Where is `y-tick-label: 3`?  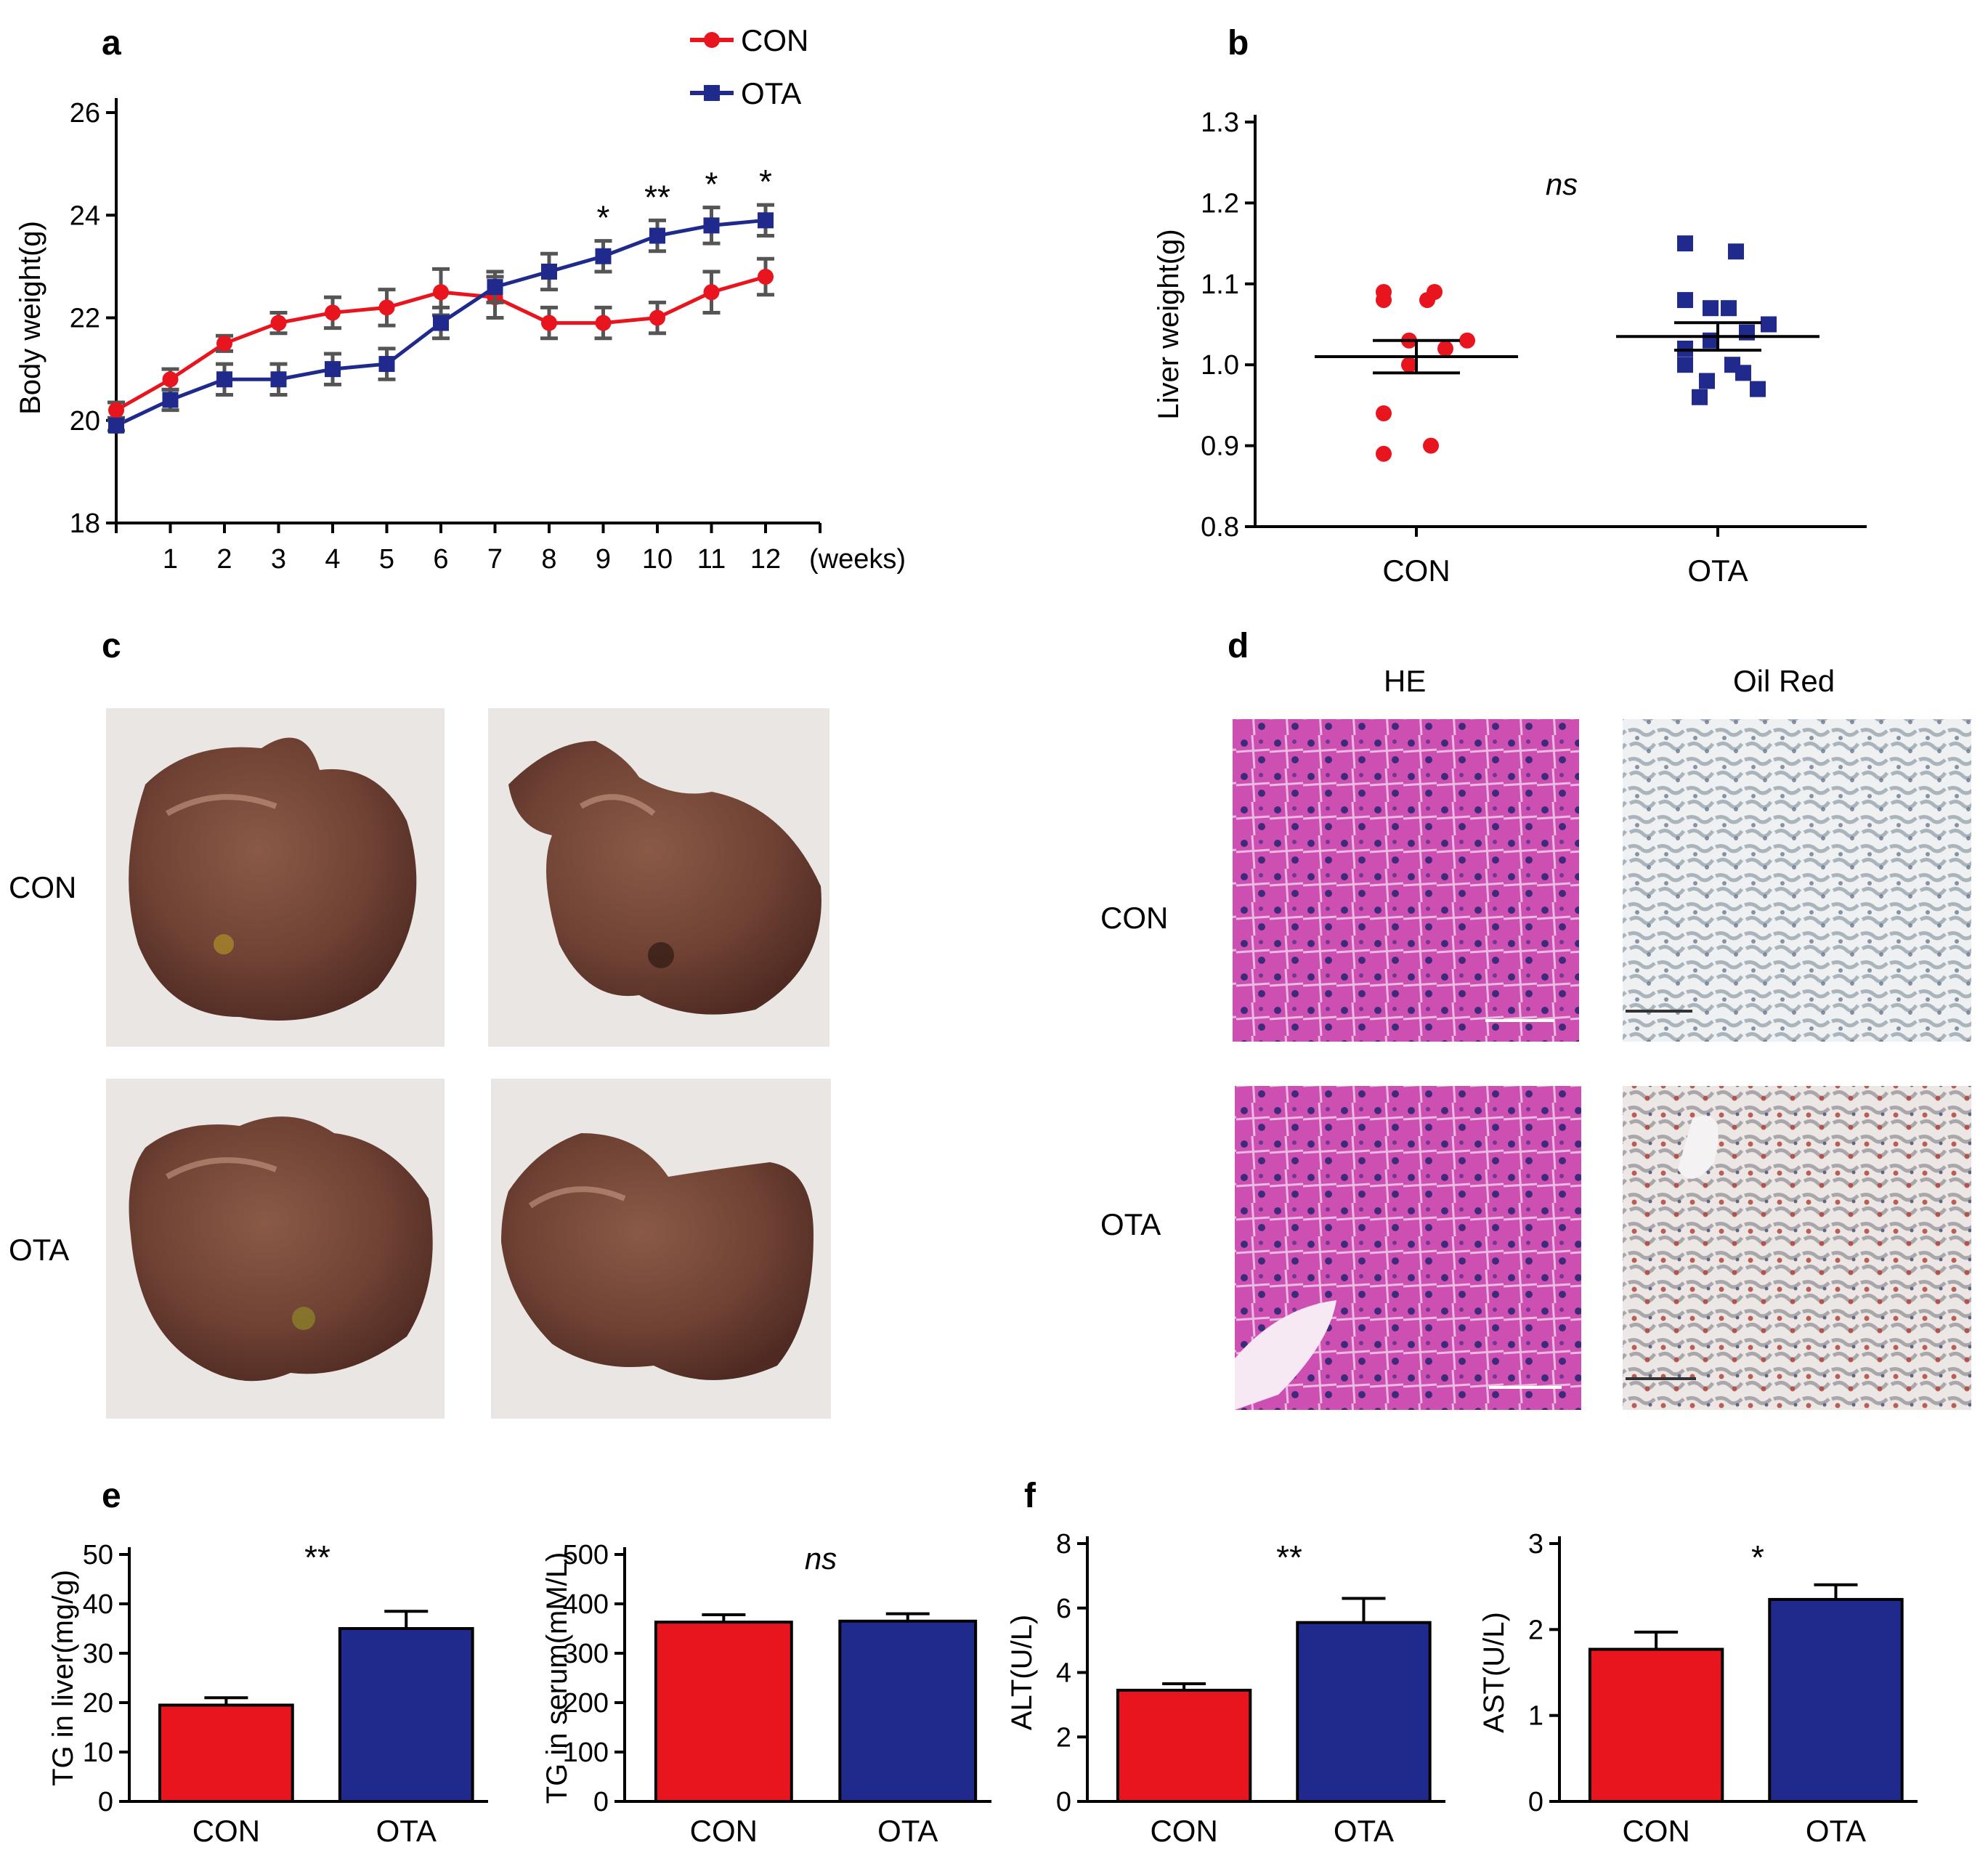 y-tick-label: 3 is located at coordinates (1535, 1544).